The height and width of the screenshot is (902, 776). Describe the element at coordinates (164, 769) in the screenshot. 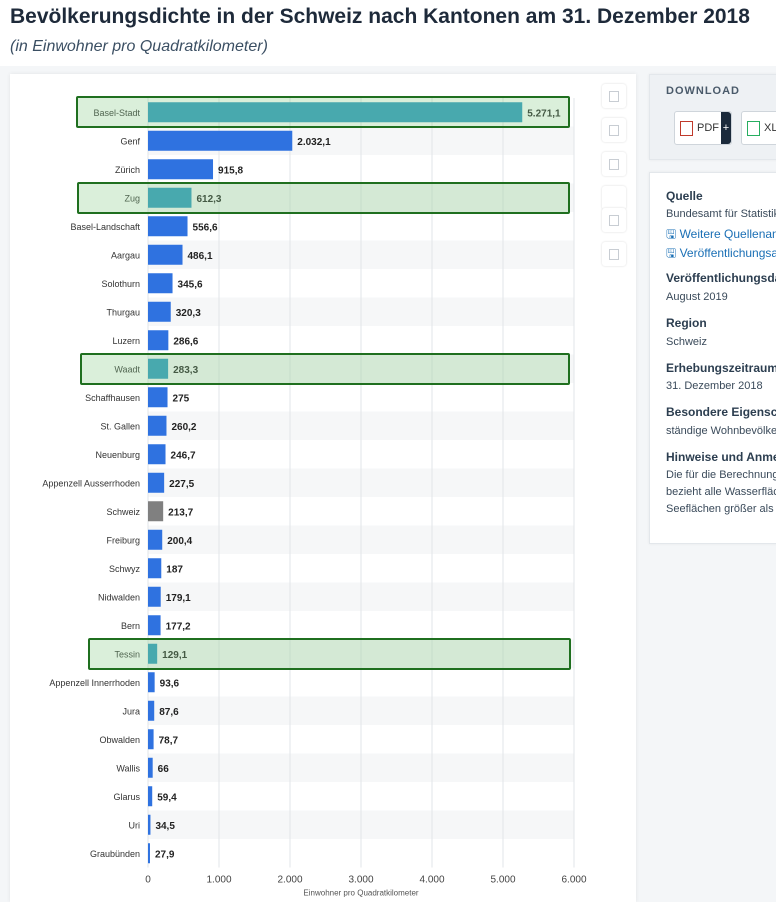

I see `value-label: 66` at that location.